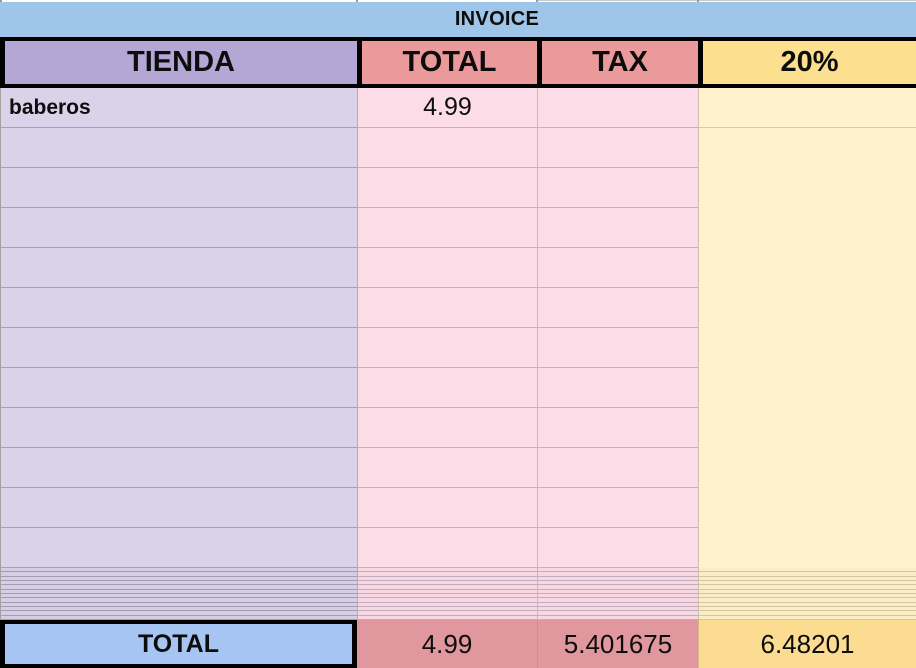 This screenshot has height=668, width=916. What do you see at coordinates (447, 644) in the screenshot?
I see `footer-total-value: 4.99` at bounding box center [447, 644].